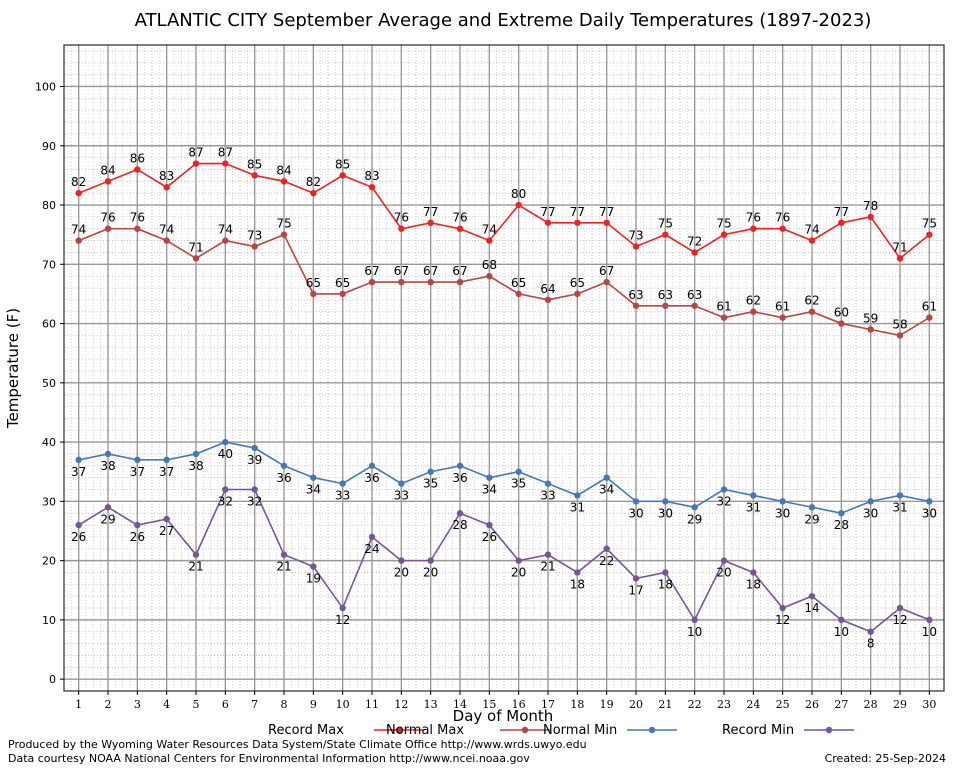 This screenshot has width=954, height=768. Describe the element at coordinates (871, 704) in the screenshot. I see `x-tick-label: 28` at that location.